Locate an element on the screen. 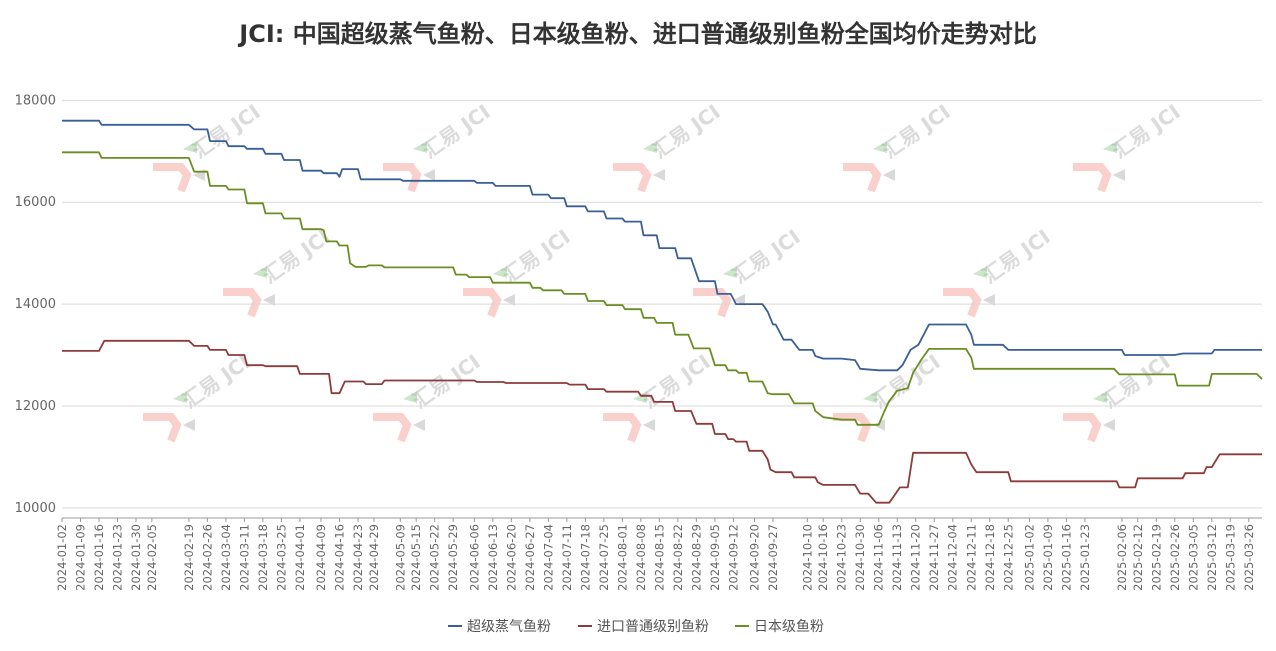 The width and height of the screenshot is (1276, 651). x-tick-label: 2024-12-11 is located at coordinates (971, 557).